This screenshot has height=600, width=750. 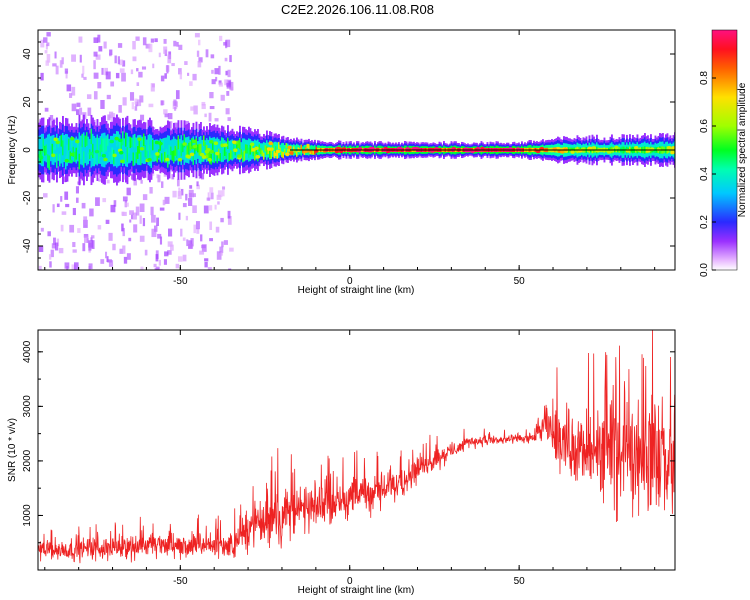 I want to click on snr-y-tick-label: 3000, so click(x=27, y=406).